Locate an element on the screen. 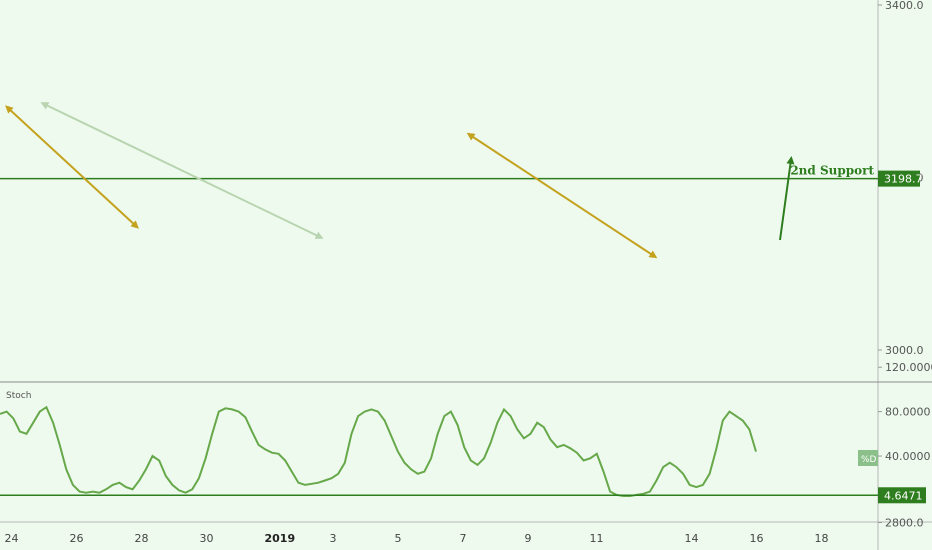 This screenshot has height=550, width=932. stoch-current-badge is located at coordinates (902, 495).